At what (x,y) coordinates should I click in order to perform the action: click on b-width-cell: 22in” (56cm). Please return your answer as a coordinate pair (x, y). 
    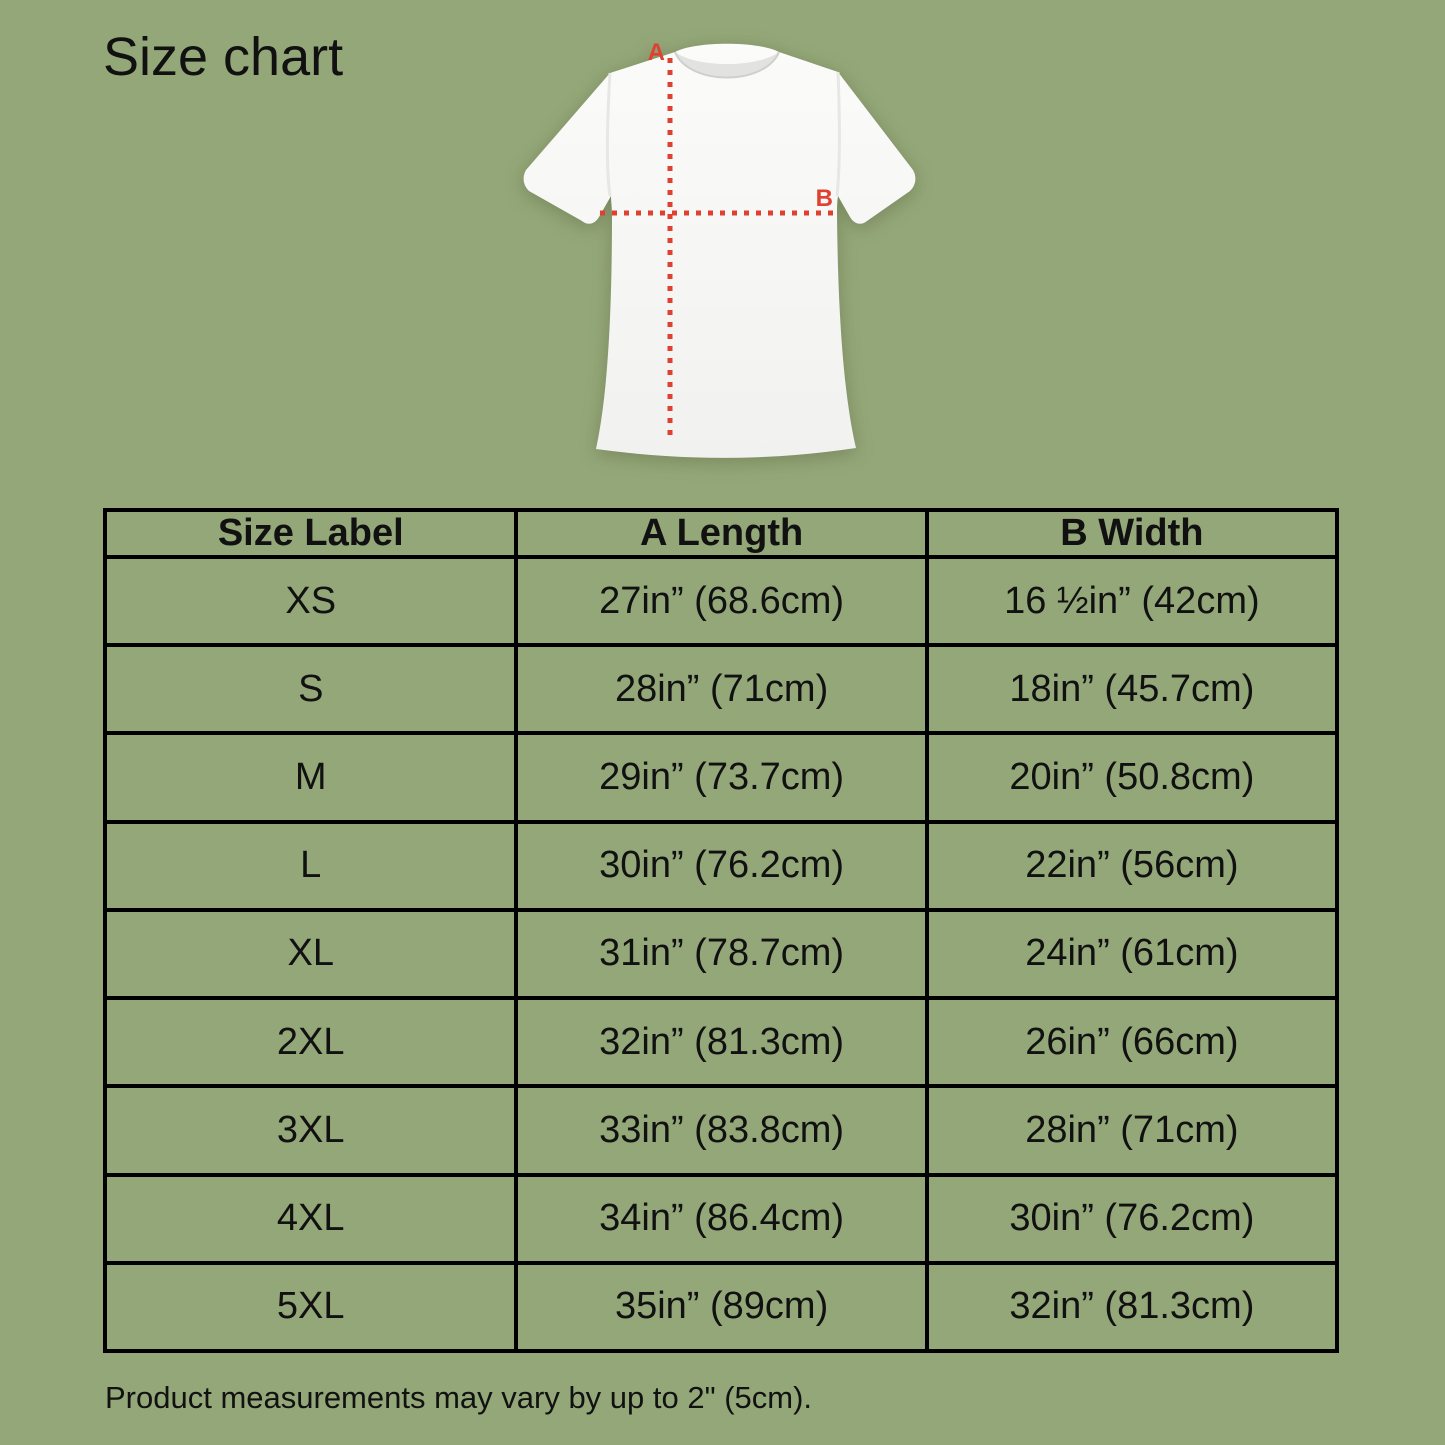
    Looking at the image, I should click on (1132, 865).